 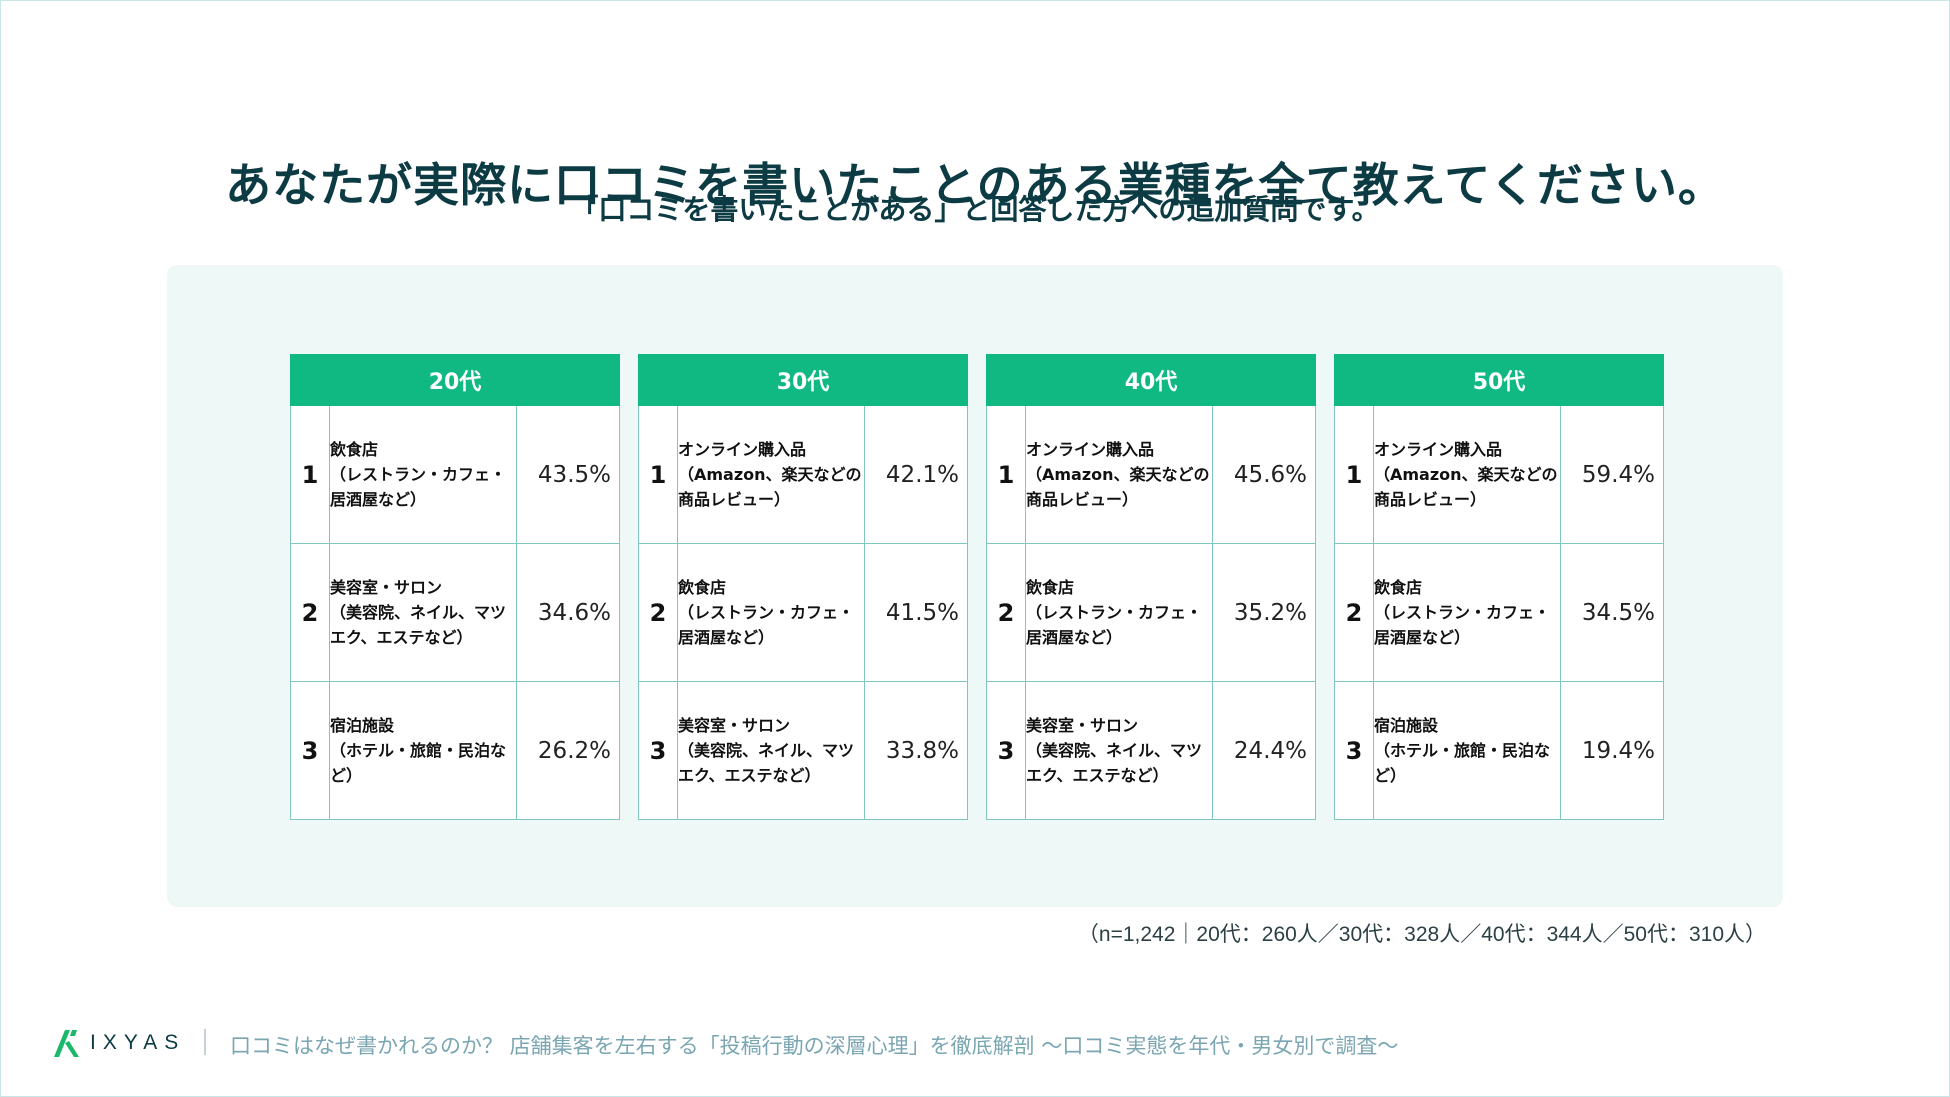 I want to click on logo-text: IXYAS, so click(x=138, y=1042).